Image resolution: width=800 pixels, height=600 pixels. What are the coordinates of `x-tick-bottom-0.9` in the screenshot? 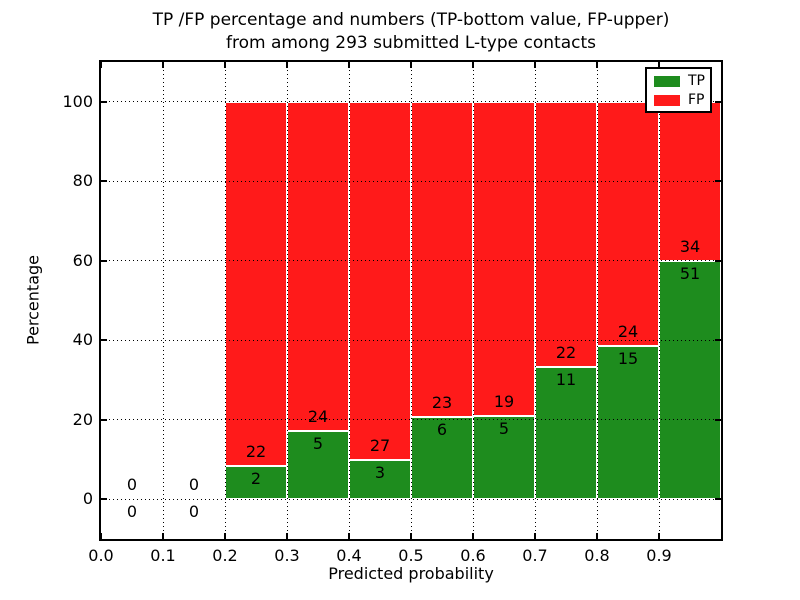 It's located at (659, 536).